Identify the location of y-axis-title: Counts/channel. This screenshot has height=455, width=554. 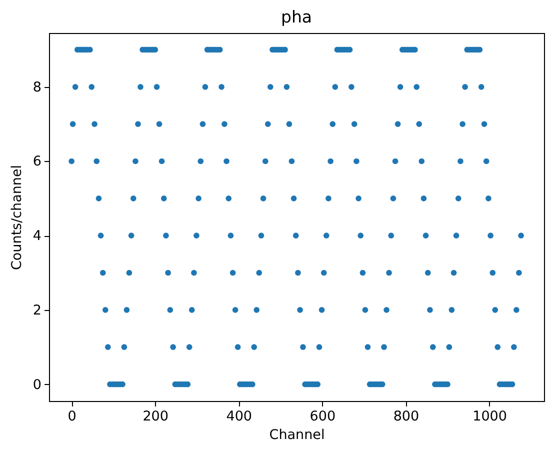
(16, 217).